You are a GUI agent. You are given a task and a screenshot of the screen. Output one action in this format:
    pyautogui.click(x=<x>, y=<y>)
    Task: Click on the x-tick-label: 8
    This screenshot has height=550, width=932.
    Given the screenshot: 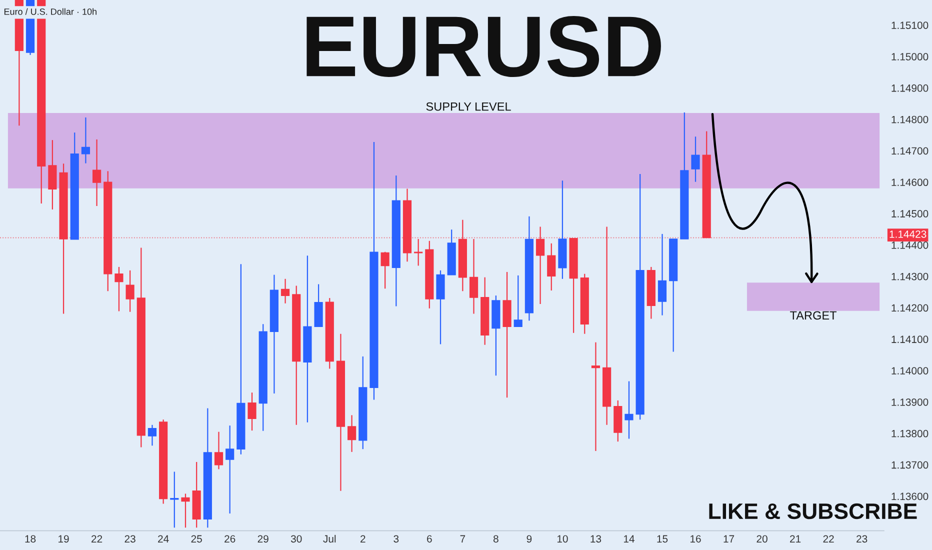 What is the action you would take?
    pyautogui.click(x=495, y=539)
    